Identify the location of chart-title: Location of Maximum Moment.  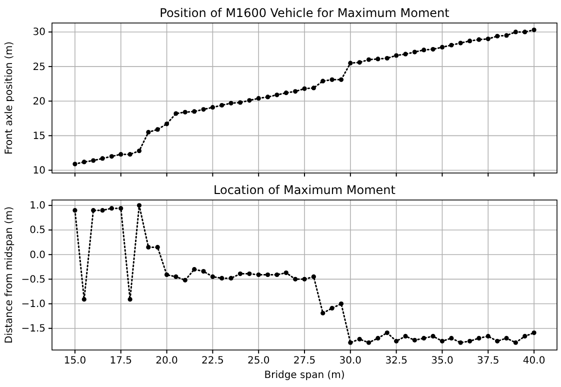
(305, 190).